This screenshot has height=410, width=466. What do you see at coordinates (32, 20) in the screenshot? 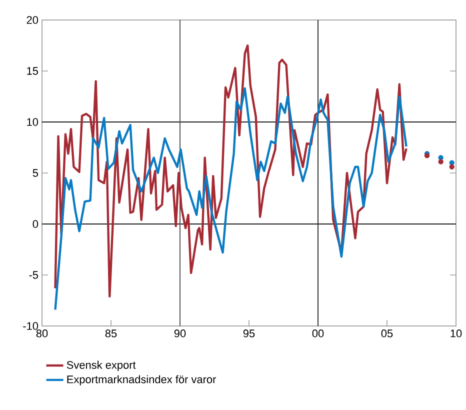
I see `y-tick-label: 20` at bounding box center [32, 20].